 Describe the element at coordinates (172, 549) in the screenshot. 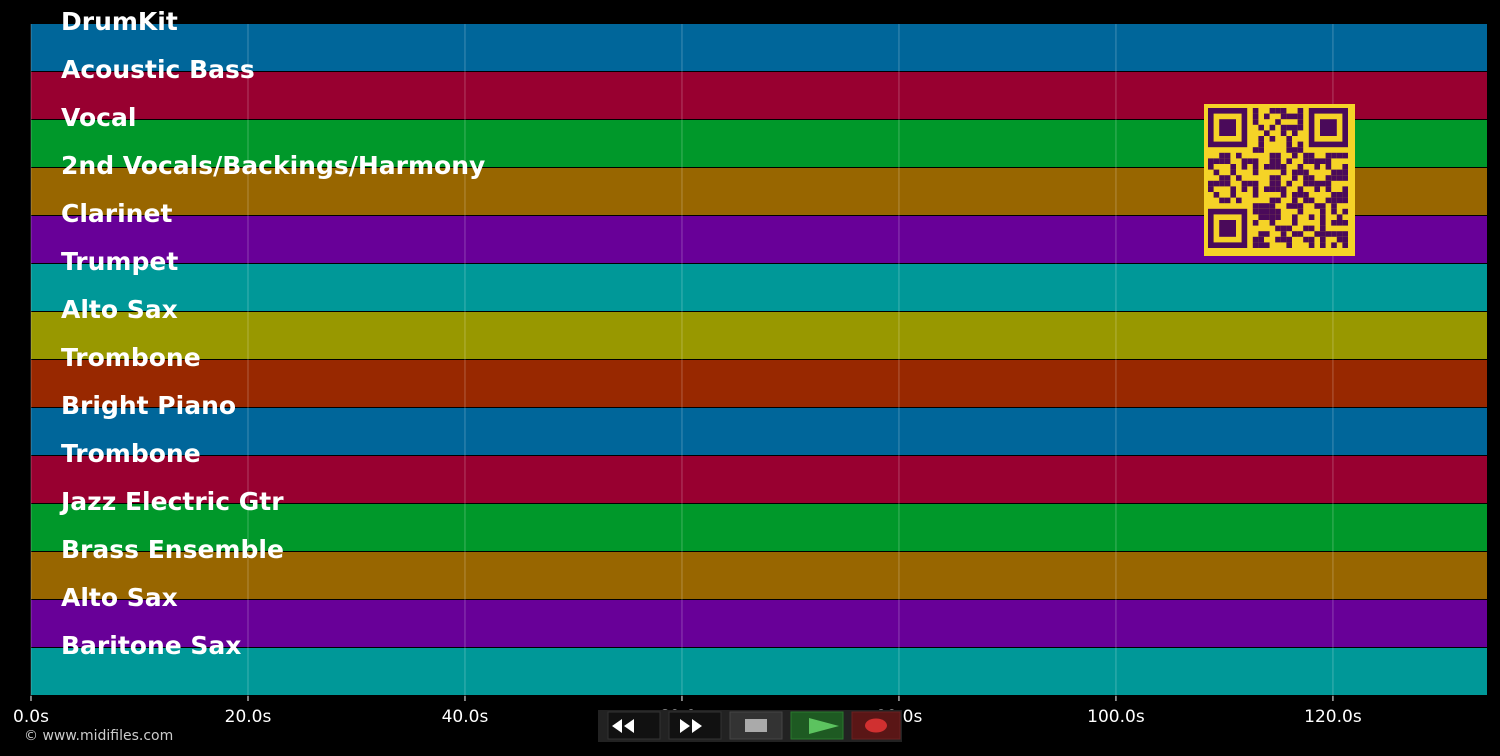

I see `track-label: Brass Ensemble` at that location.